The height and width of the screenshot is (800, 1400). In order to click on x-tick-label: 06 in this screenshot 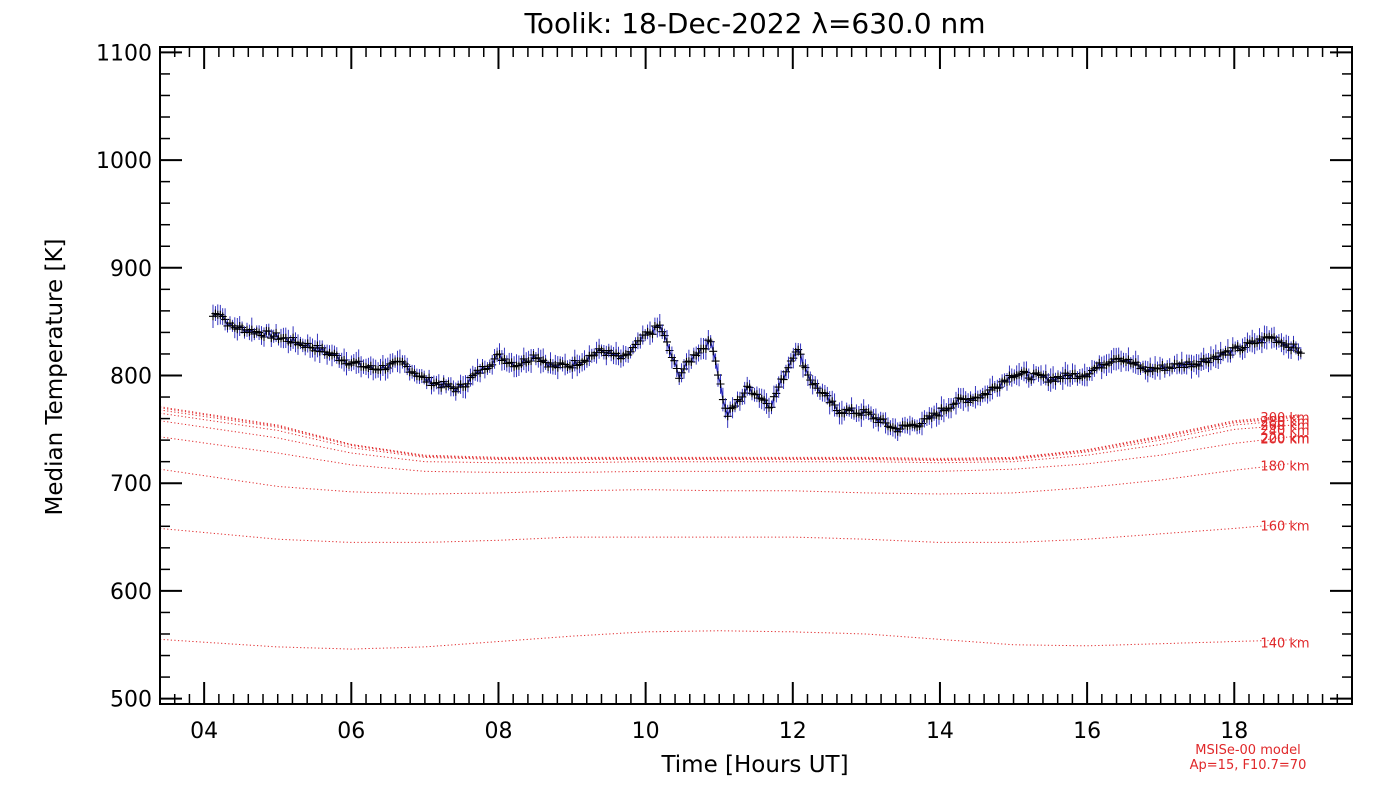, I will do `click(351, 731)`.